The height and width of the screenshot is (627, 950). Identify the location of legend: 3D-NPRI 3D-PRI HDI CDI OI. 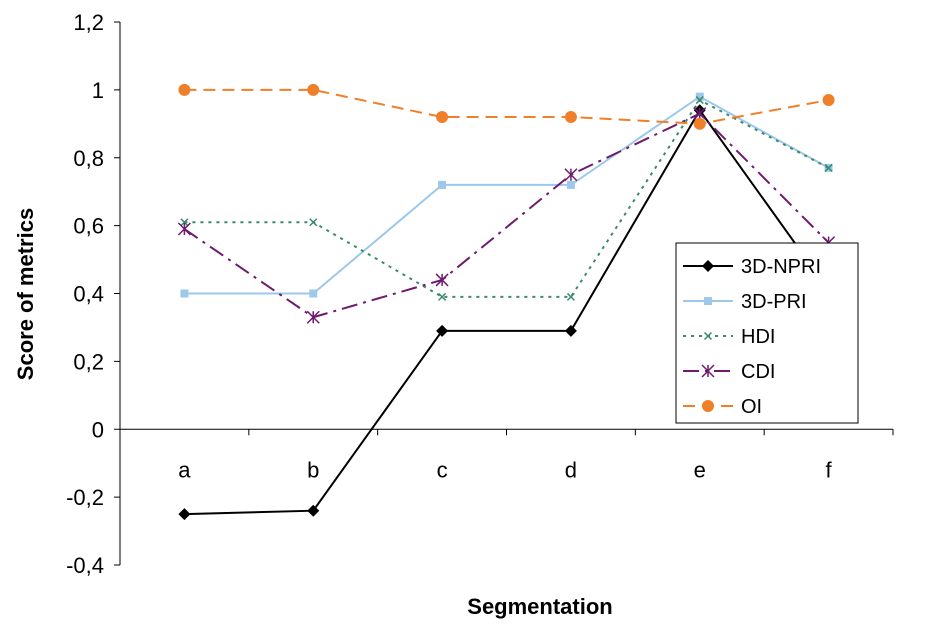
(767, 333).